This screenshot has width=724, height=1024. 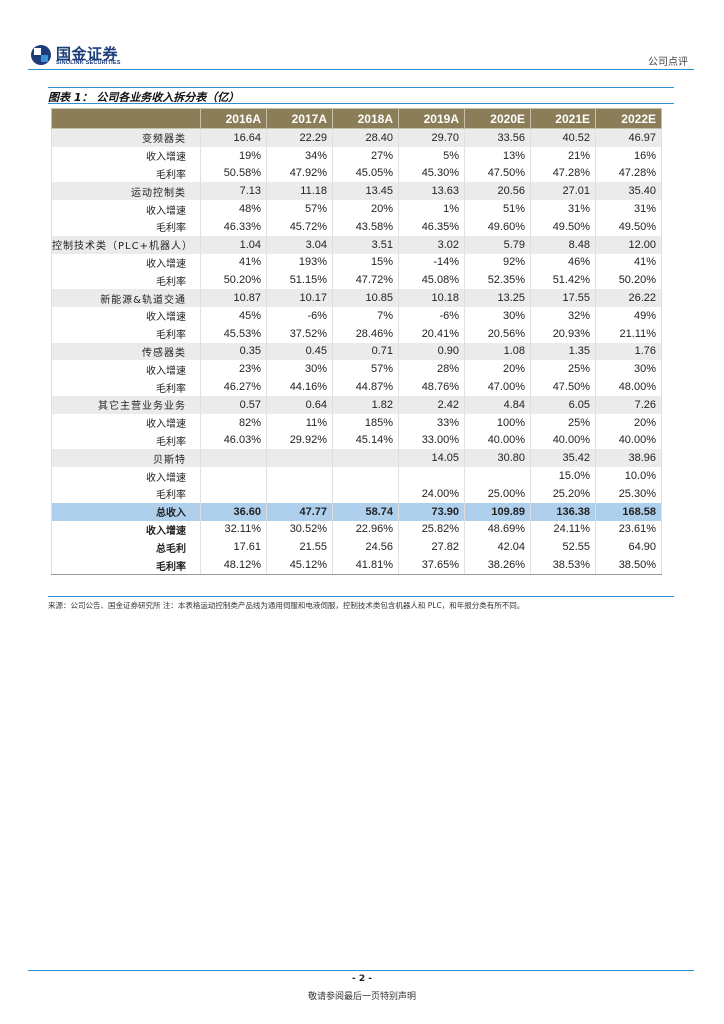 I want to click on table-row: 毛利率 24.00% 25.00% 25.20% 25.30%, so click(x=356, y=493).